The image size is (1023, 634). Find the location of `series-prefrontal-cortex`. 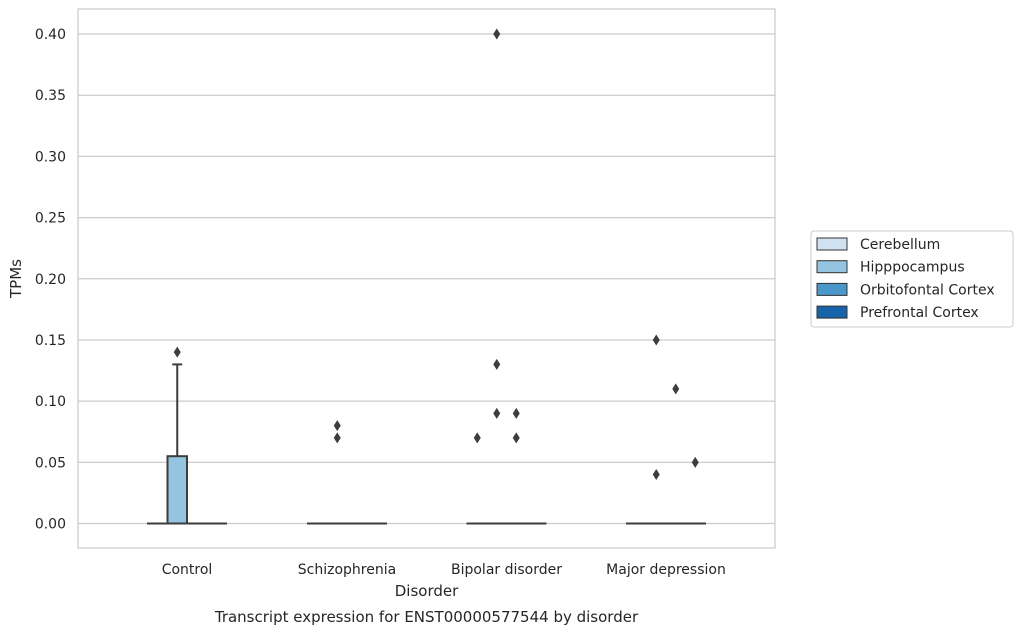

series-prefrontal-cortex is located at coordinates (455, 490).